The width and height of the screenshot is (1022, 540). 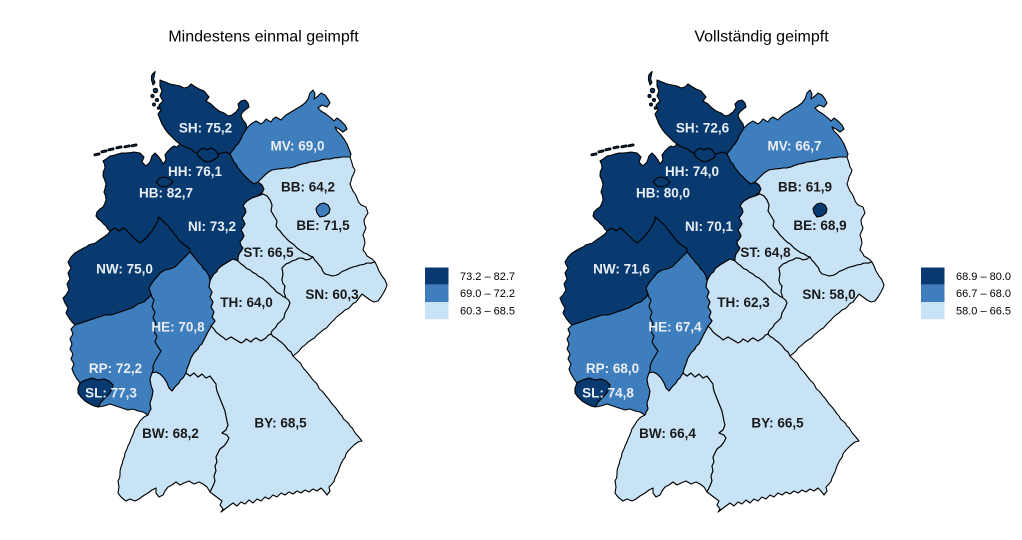 I want to click on svg-text: BY: 68,5, so click(x=280, y=423).